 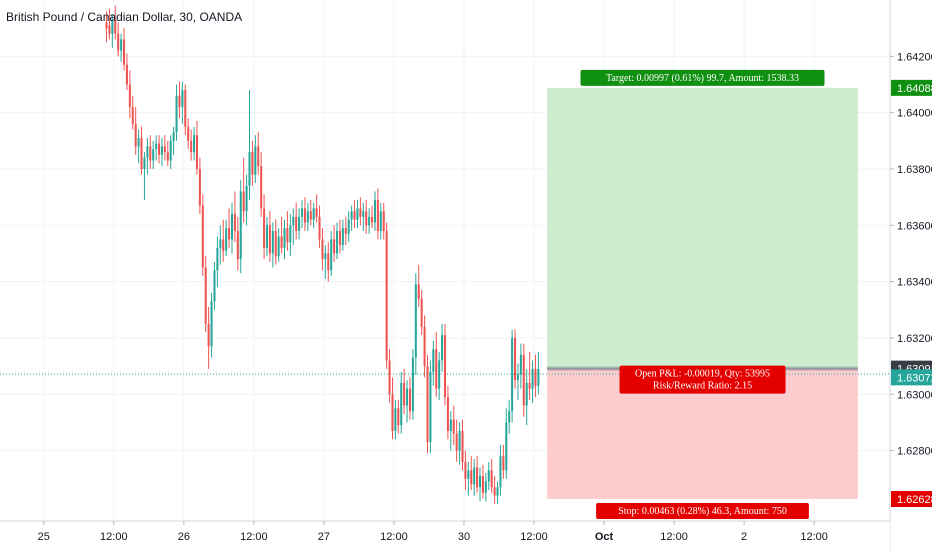 I want to click on time-axis-bg, so click(x=445, y=535).